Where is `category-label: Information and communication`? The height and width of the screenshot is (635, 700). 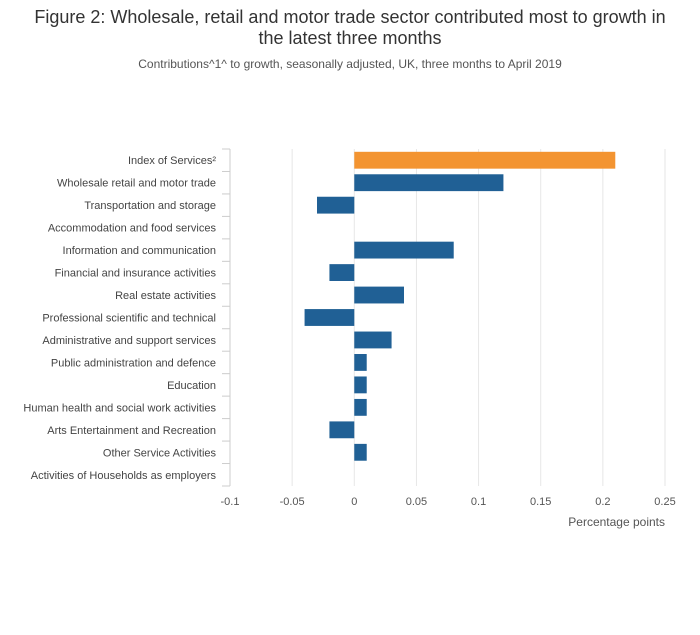
category-label: Information and communication is located at coordinates (139, 251).